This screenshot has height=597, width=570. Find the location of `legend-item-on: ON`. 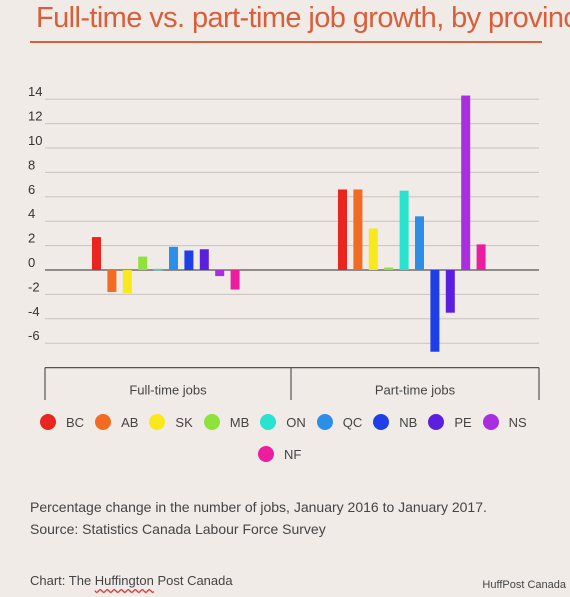

legend-item-on: ON is located at coordinates (283, 422).